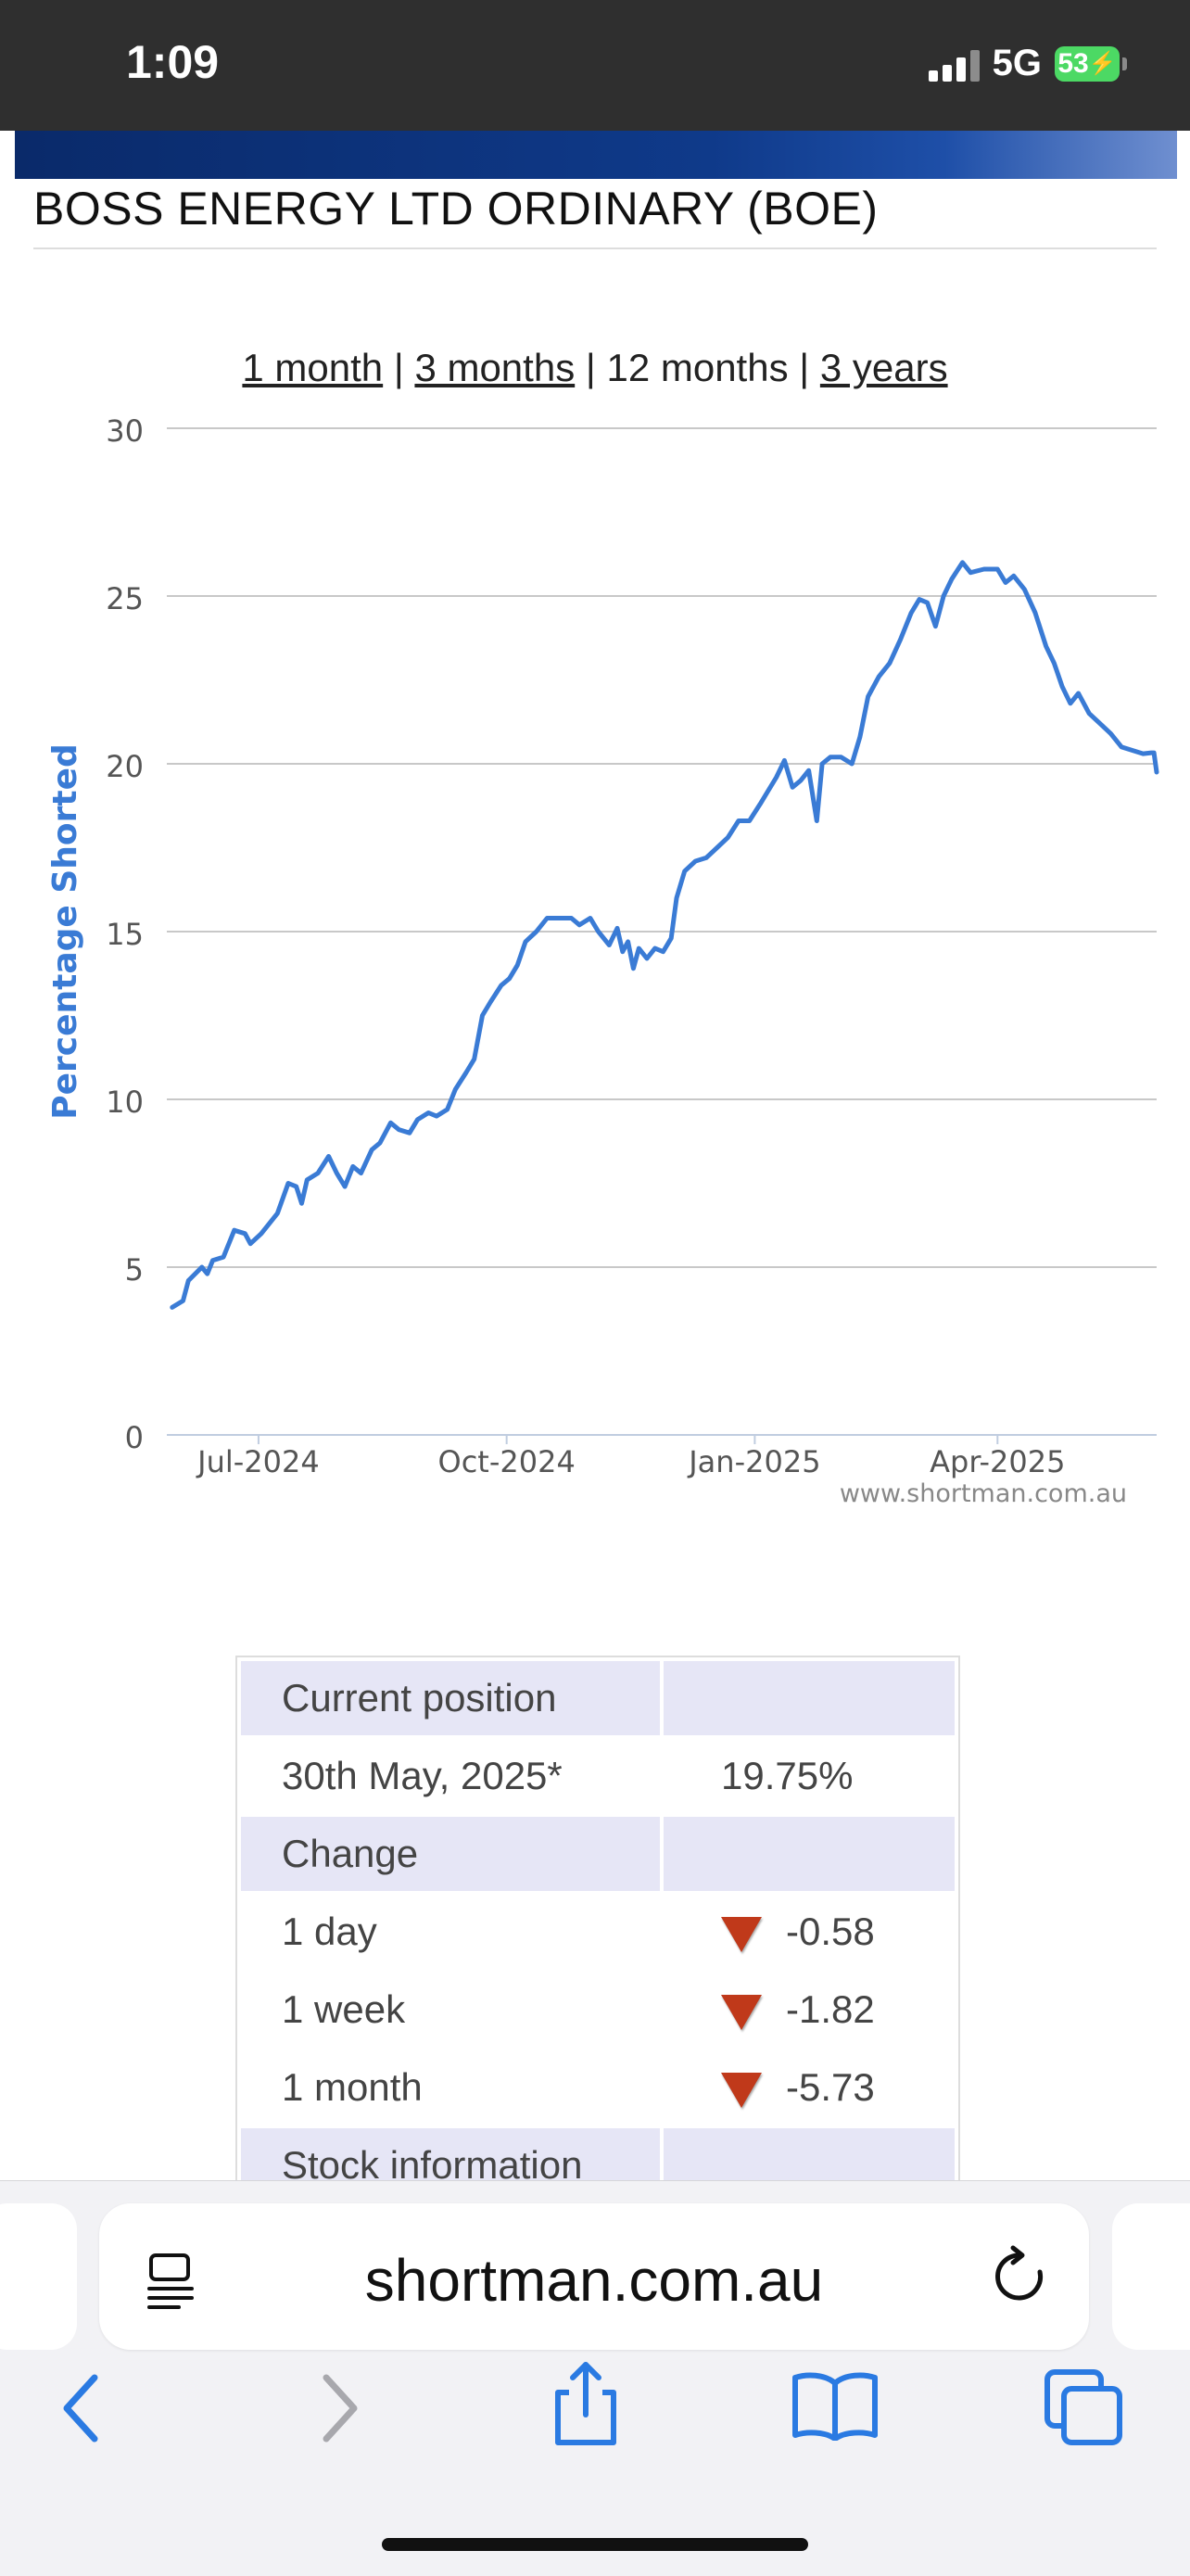 The height and width of the screenshot is (2576, 1190). Describe the element at coordinates (507, 1461) in the screenshot. I see `x-tick-label: Oct-2024` at that location.